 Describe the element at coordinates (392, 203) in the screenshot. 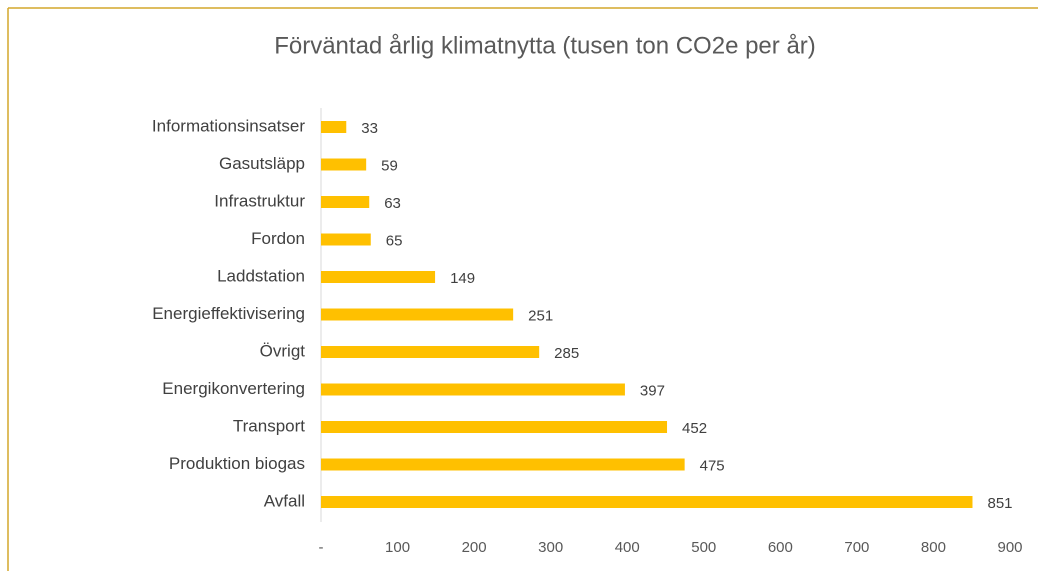

I see `value-label: 63` at that location.